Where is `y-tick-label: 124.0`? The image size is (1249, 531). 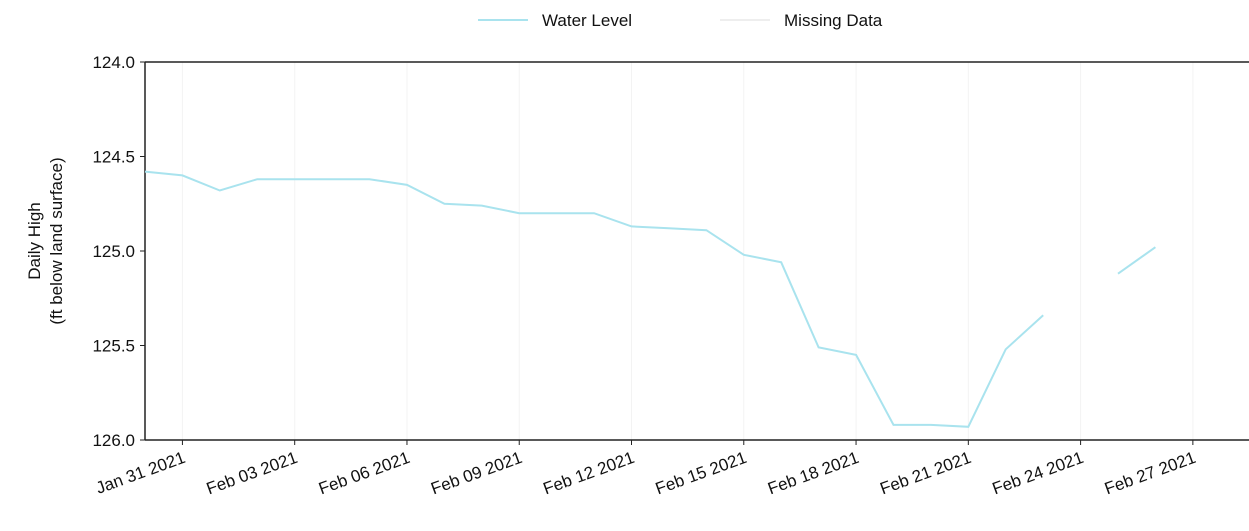 y-tick-label: 124.0 is located at coordinates (113, 62).